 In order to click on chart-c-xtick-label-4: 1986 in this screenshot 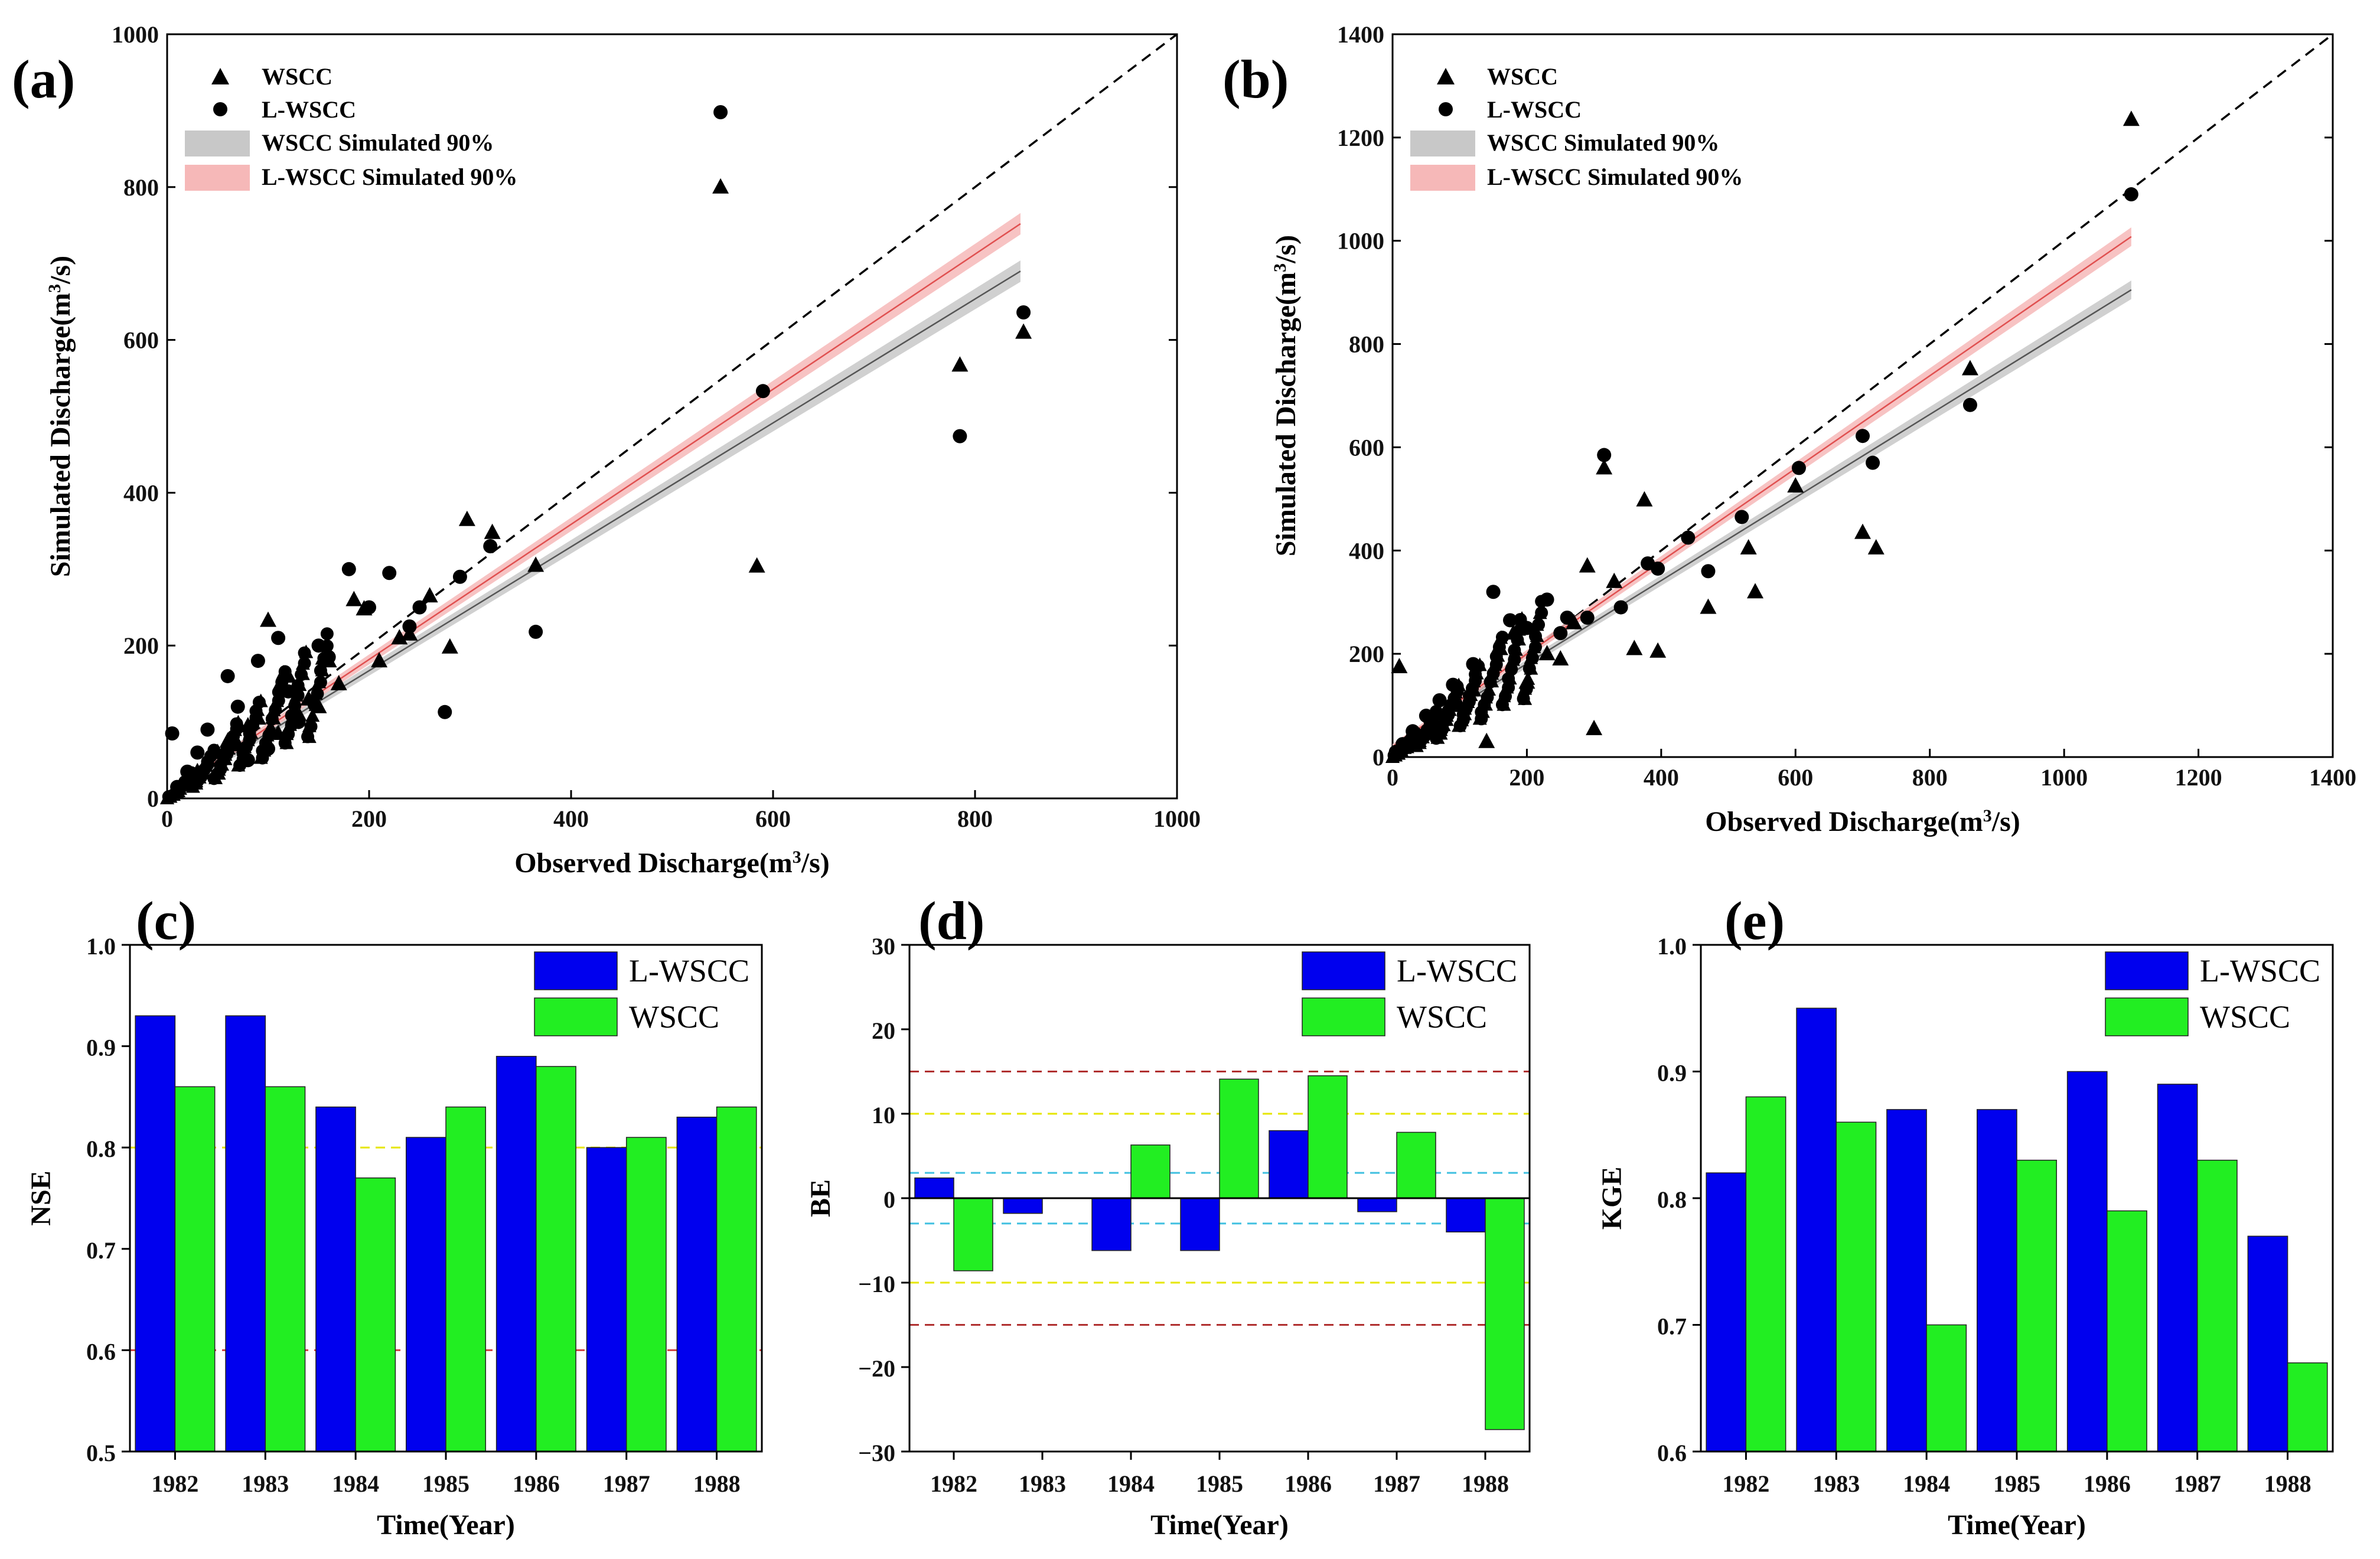, I will do `click(536, 1483)`.